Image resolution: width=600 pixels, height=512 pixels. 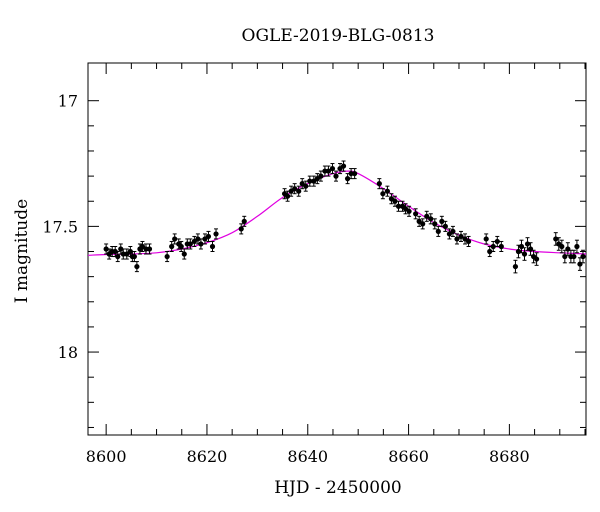 I want to click on y-tick-label: 17, so click(x=68, y=101).